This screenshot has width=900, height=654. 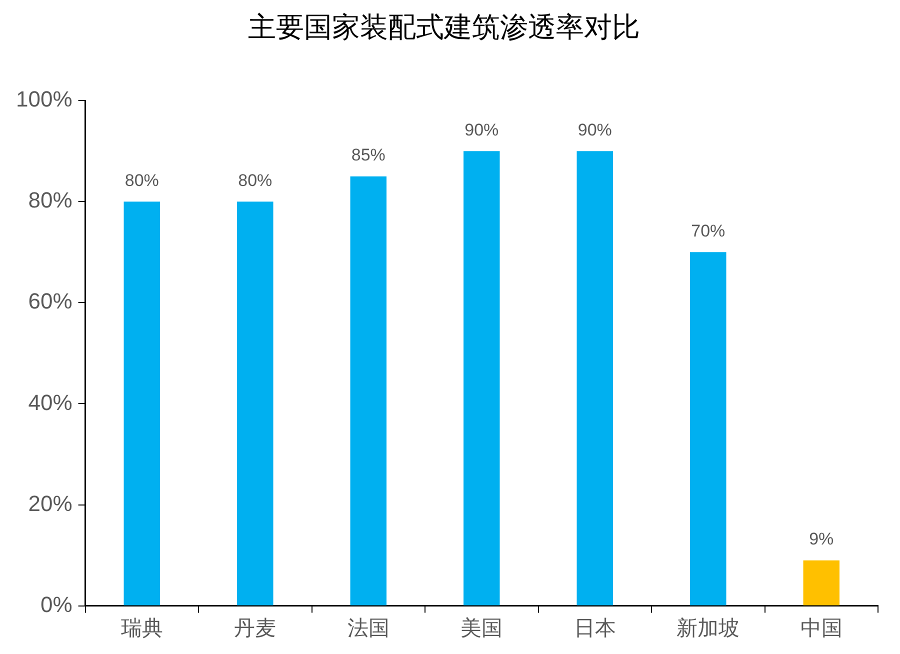 What do you see at coordinates (821, 628) in the screenshot?
I see `x-tick-label: 中国` at bounding box center [821, 628].